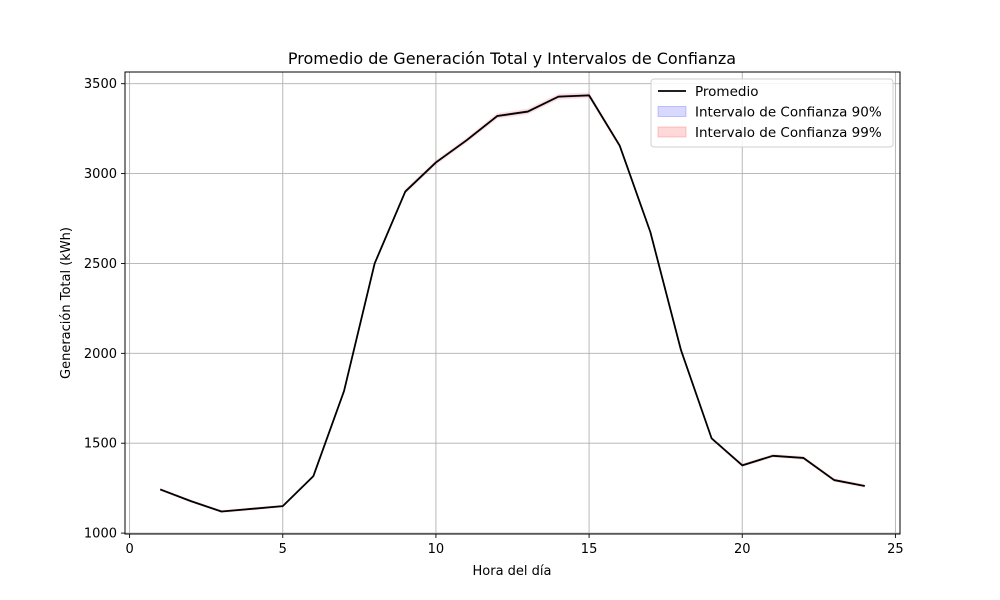 This screenshot has width=1000, height=600. I want to click on legend-box, so click(772, 113).